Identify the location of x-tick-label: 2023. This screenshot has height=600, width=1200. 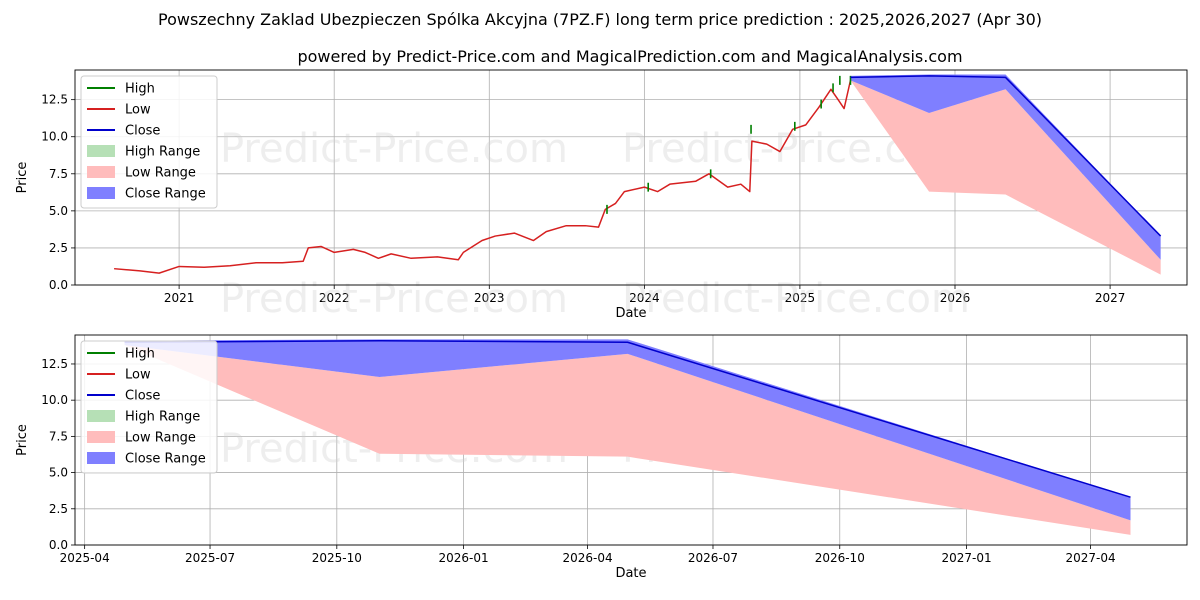
(489, 298).